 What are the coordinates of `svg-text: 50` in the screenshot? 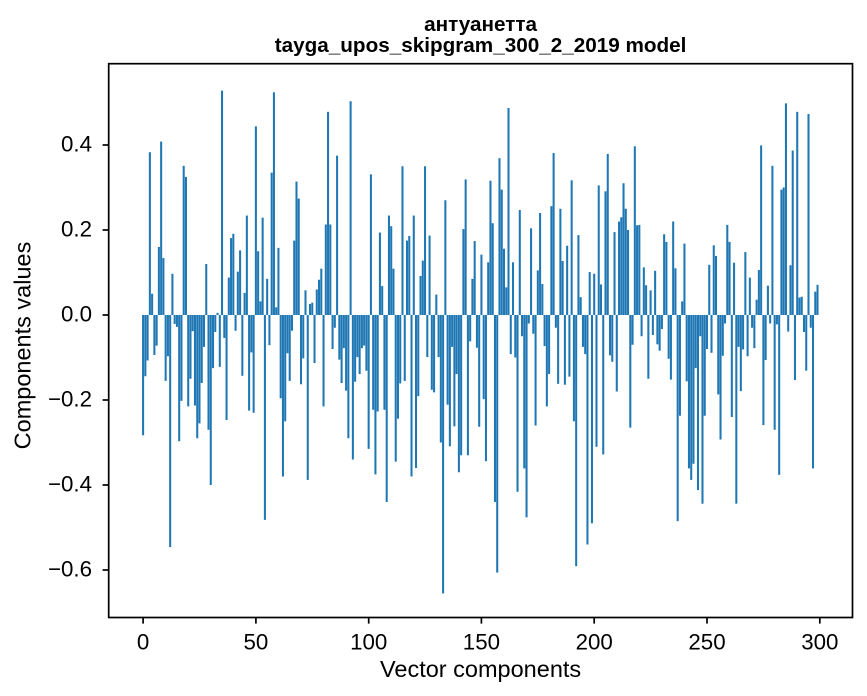 It's located at (255, 641).